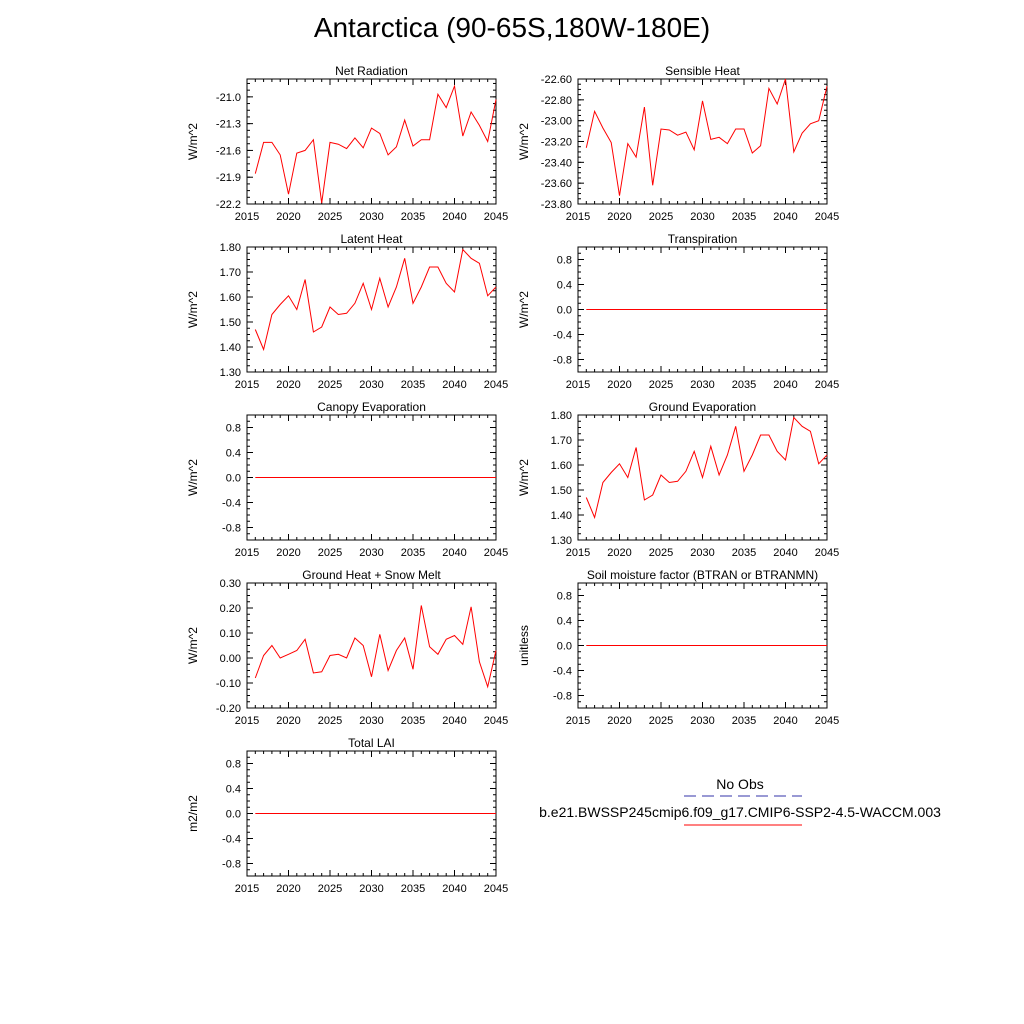 The height and width of the screenshot is (1024, 1024). What do you see at coordinates (230, 609) in the screenshot?
I see `y-tick-label: 0.20` at bounding box center [230, 609].